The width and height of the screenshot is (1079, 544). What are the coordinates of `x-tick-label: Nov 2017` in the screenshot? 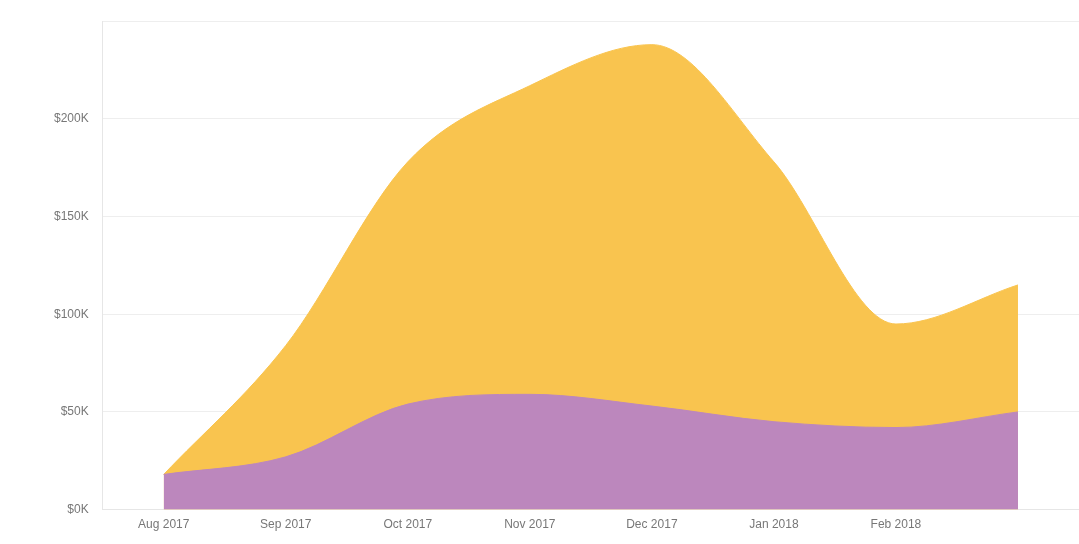 It's located at (530, 524).